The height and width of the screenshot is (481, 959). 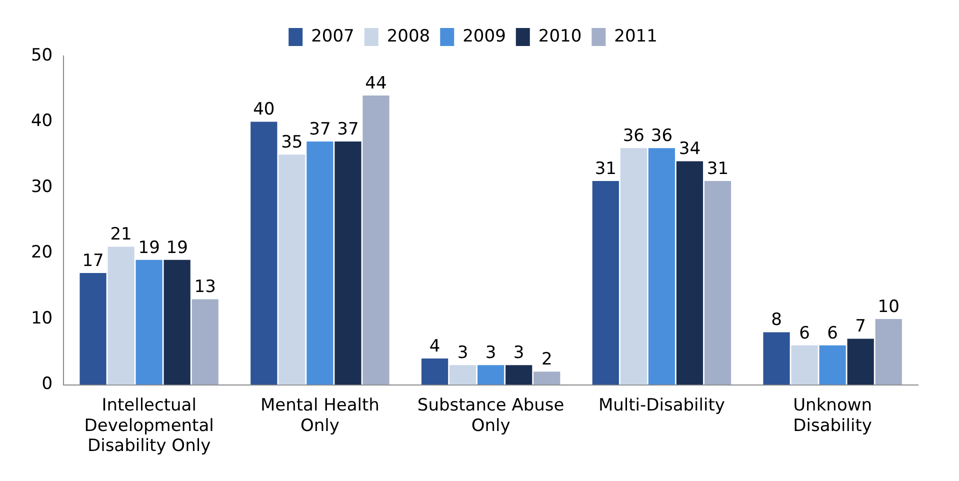 What do you see at coordinates (560, 36) in the screenshot?
I see `legend-label: 2010` at bounding box center [560, 36].